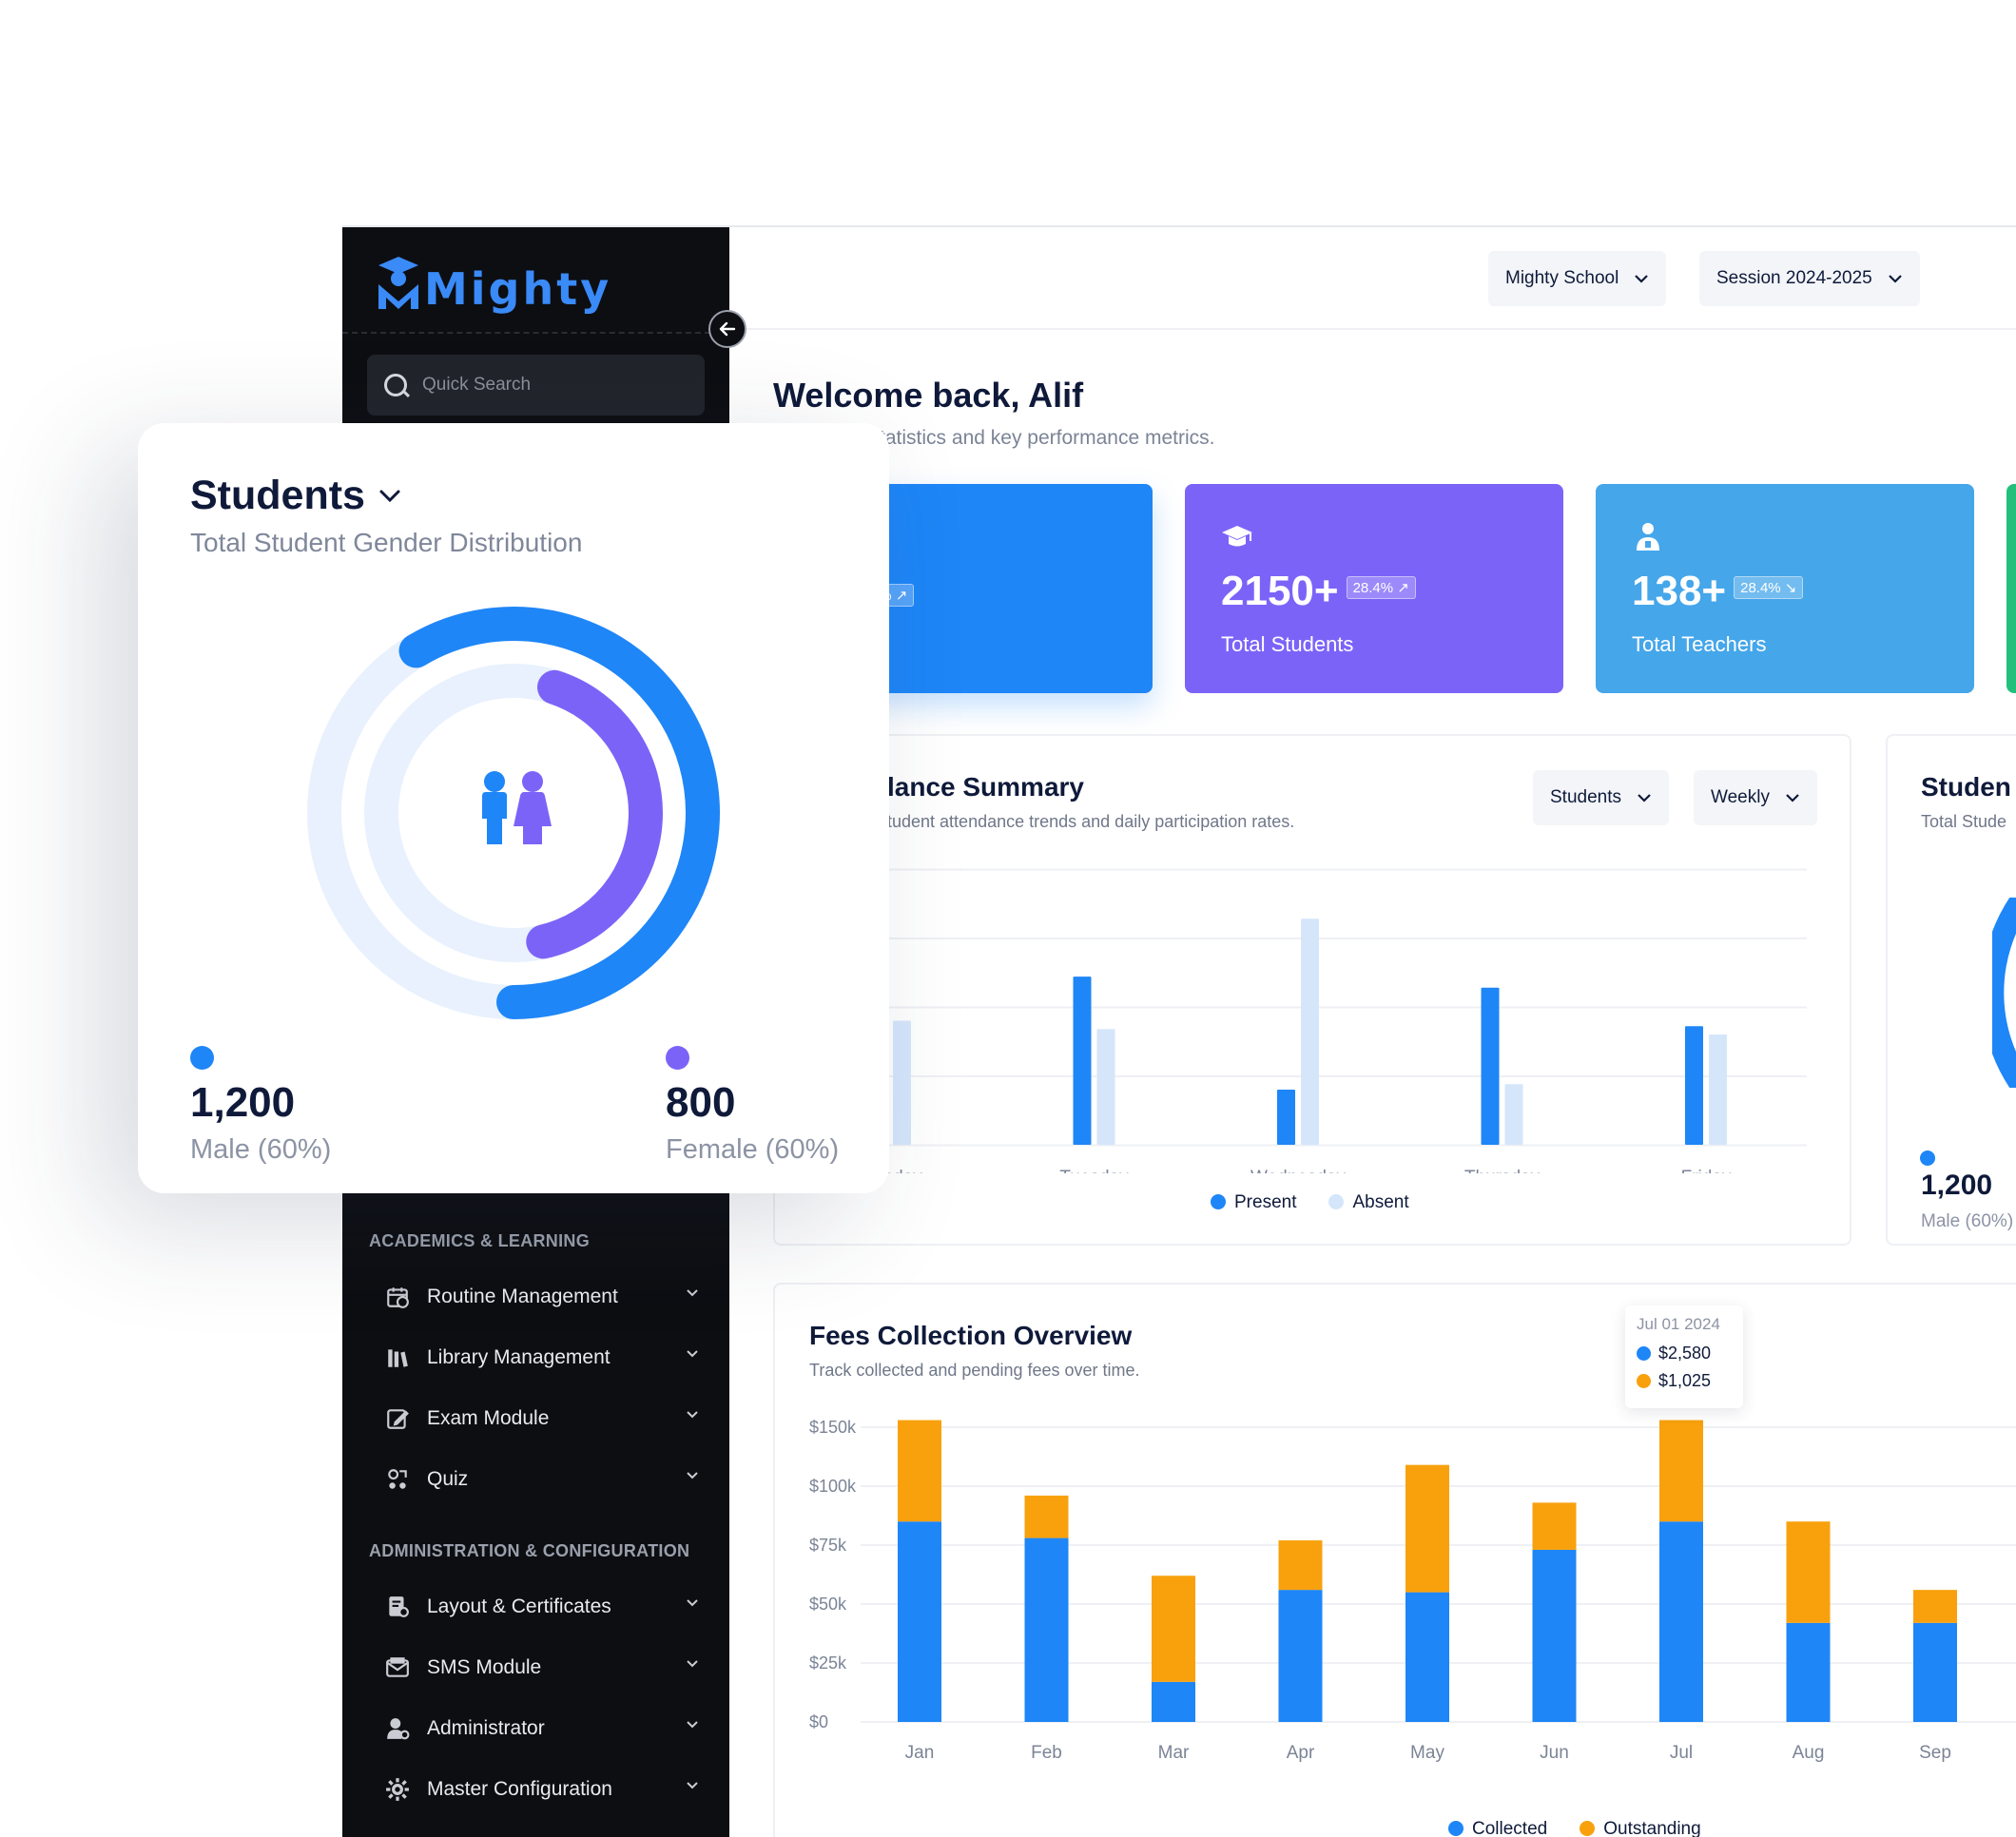 The height and width of the screenshot is (1837, 2016). I want to click on legend-outstanding: Outstanding, so click(1641, 1828).